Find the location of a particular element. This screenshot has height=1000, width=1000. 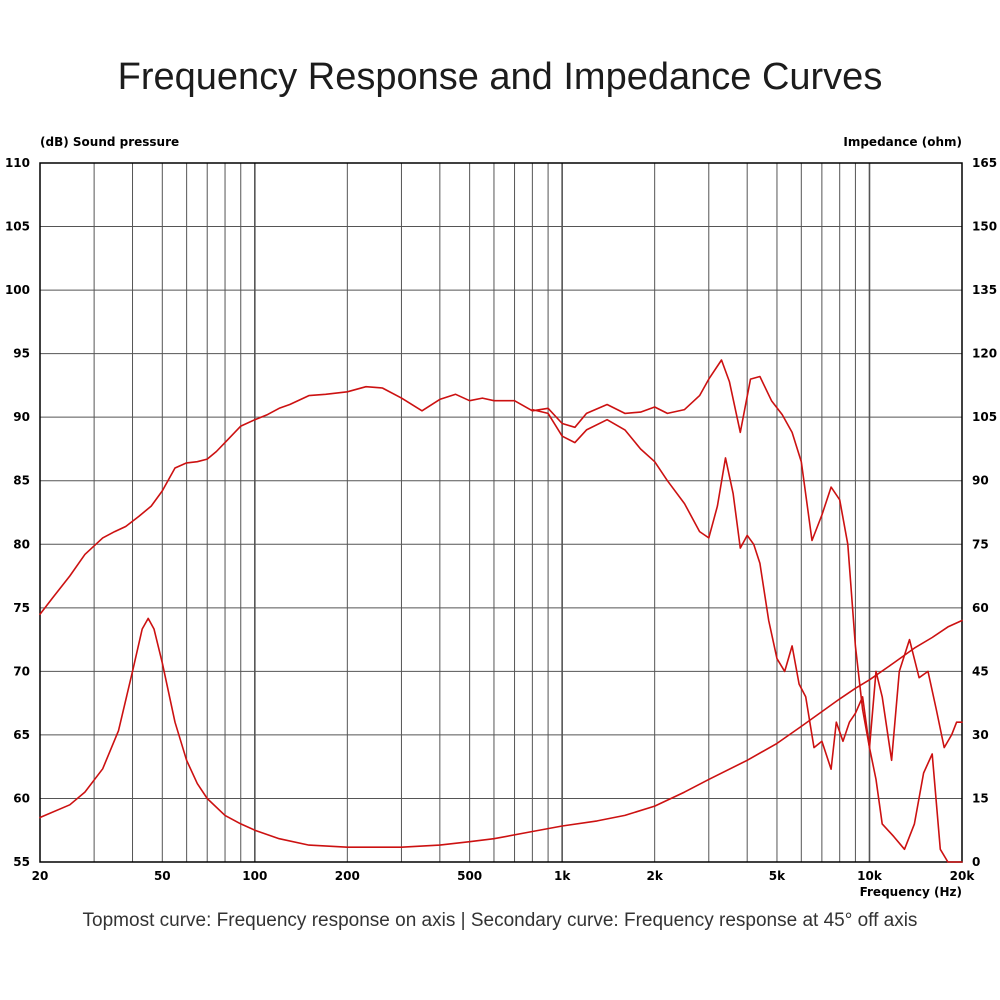

y-tick-left: 100 is located at coordinates (17, 290).